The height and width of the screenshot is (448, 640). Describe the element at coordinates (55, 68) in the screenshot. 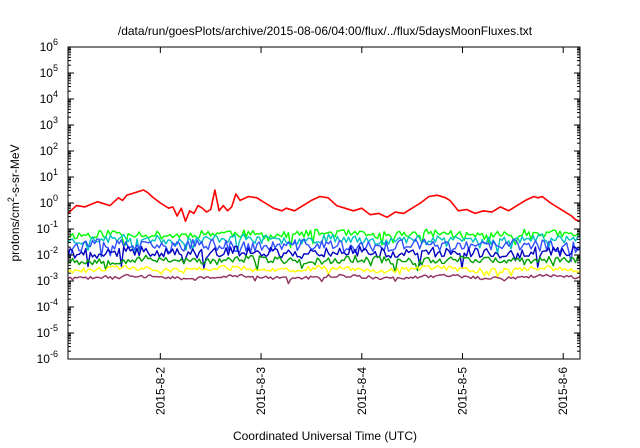

I see `y-tick-exponent: 5` at that location.